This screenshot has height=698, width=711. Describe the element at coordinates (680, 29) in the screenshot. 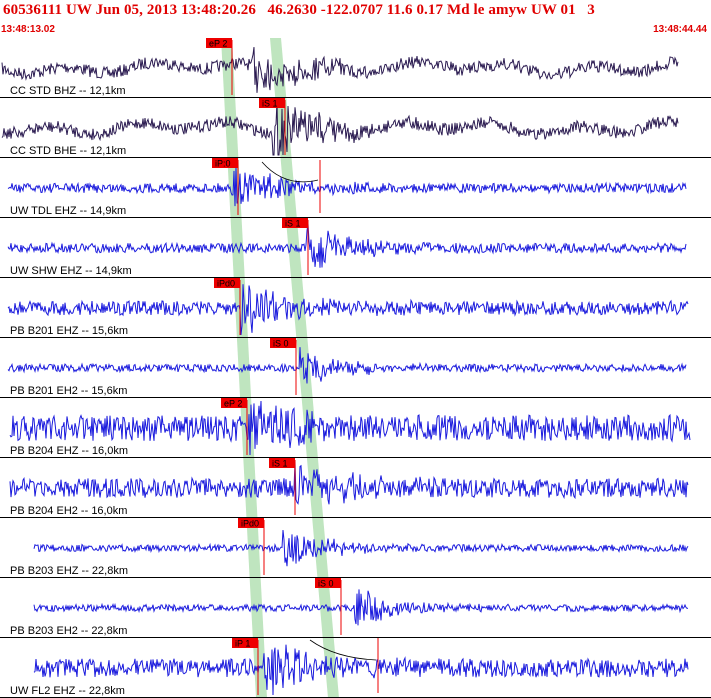

I see `end-time-label: 13:48:44.44` at that location.